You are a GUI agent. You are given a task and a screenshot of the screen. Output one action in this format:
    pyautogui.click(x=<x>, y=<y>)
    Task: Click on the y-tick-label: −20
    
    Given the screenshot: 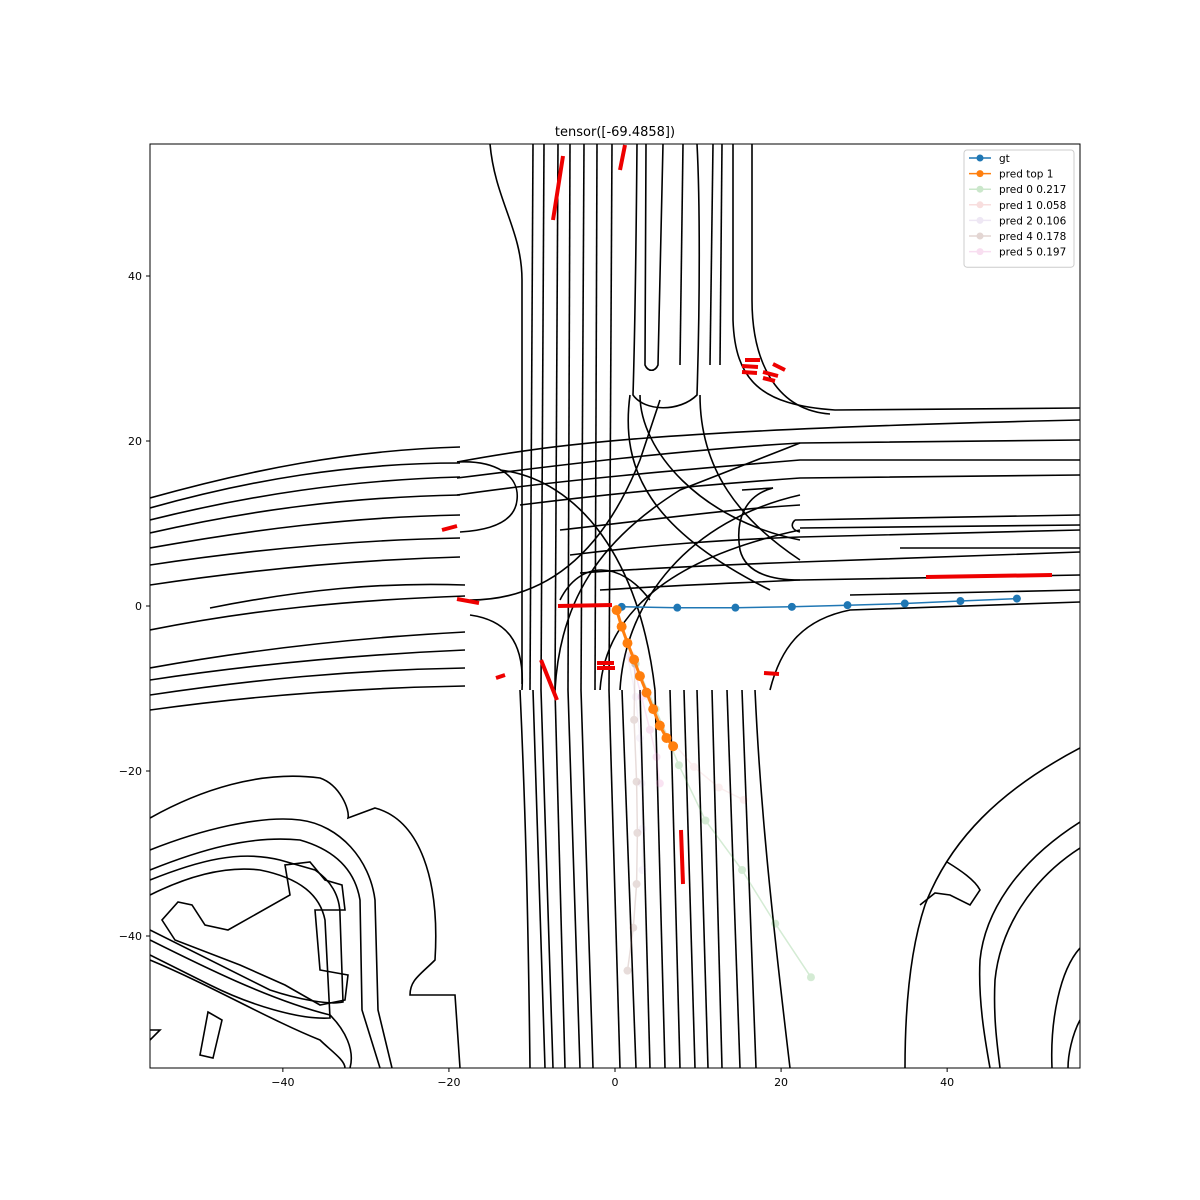 What is the action you would take?
    pyautogui.click(x=130, y=771)
    